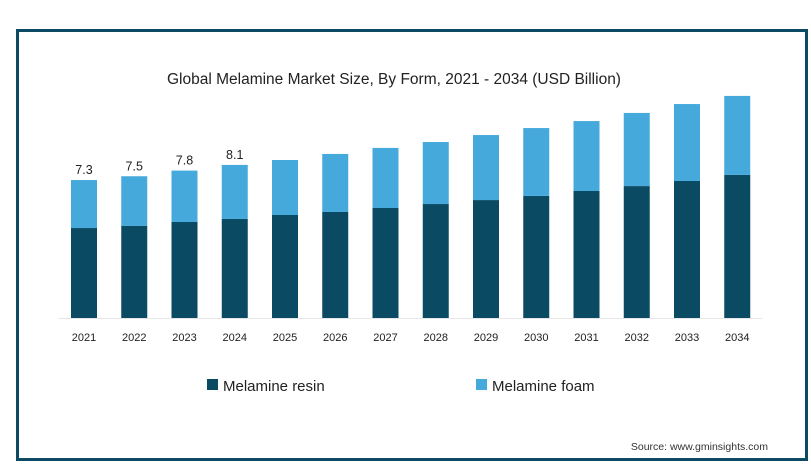  Describe the element at coordinates (687, 142) in the screenshot. I see `bar-foam-2033` at that location.